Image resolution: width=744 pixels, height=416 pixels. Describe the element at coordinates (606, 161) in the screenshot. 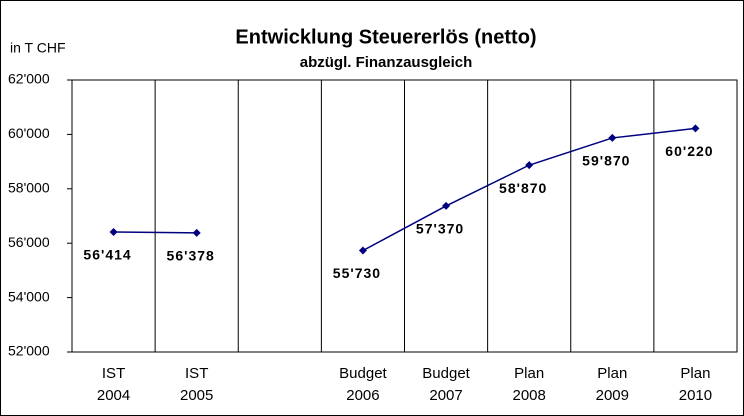

I see `data-label: 59'870` at that location.